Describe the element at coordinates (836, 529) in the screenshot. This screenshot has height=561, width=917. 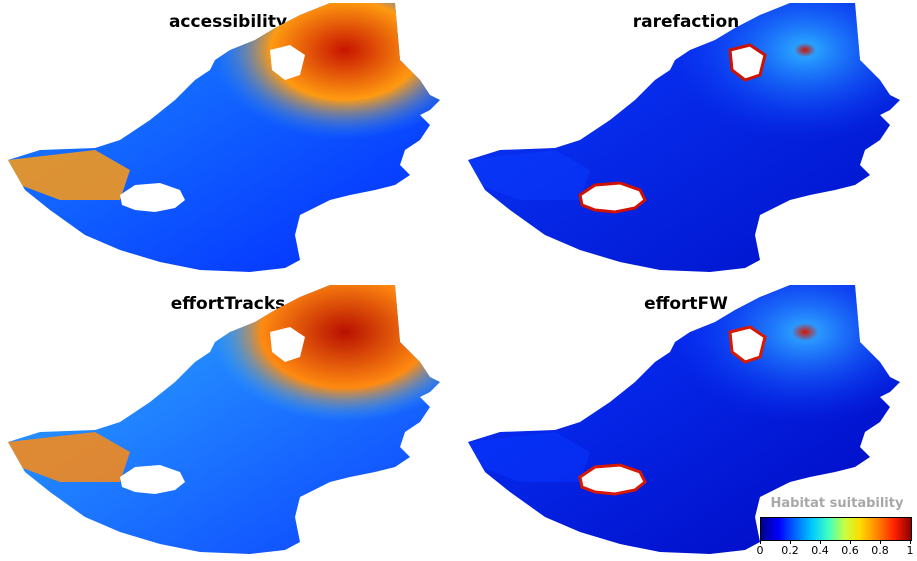
I see `colorbar` at that location.